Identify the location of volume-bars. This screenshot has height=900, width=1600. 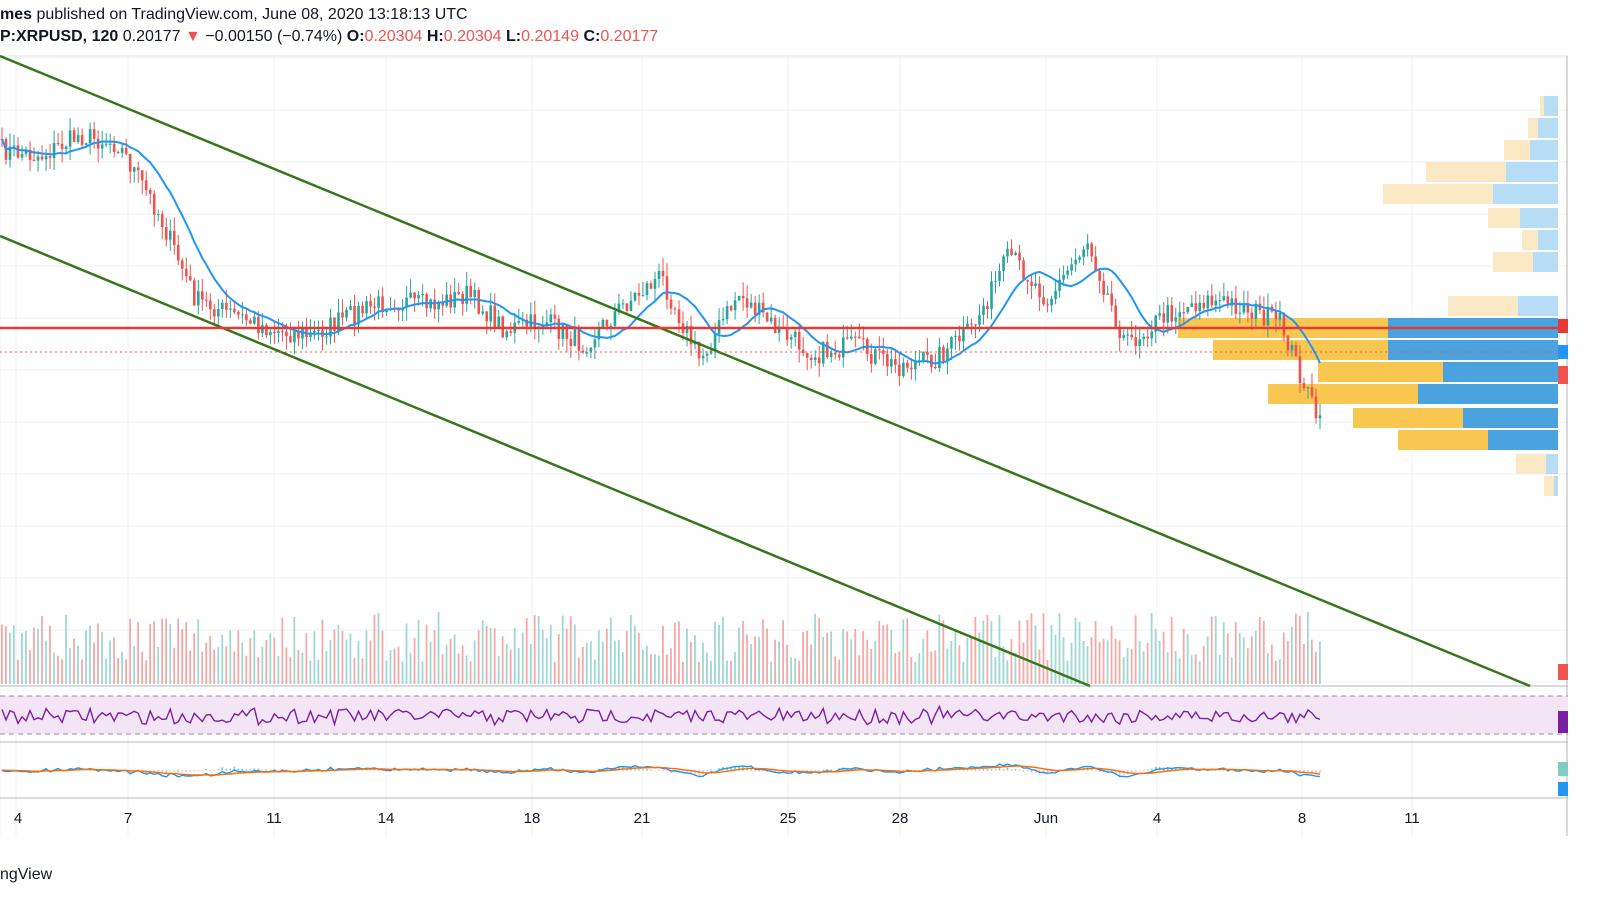
(661, 648).